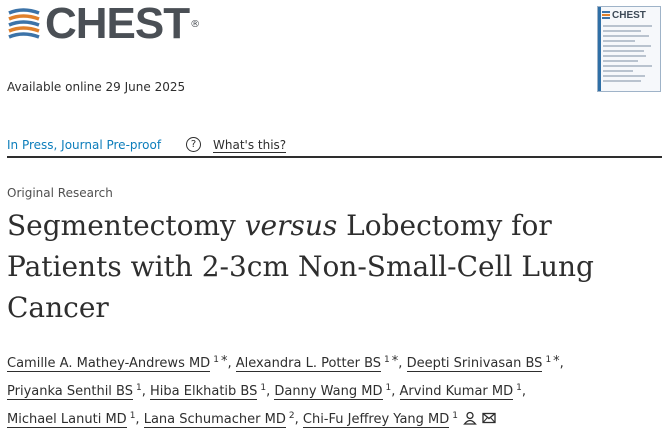 The height and width of the screenshot is (432, 670). I want to click on title-part-1: Segmentectomy, so click(126, 225).